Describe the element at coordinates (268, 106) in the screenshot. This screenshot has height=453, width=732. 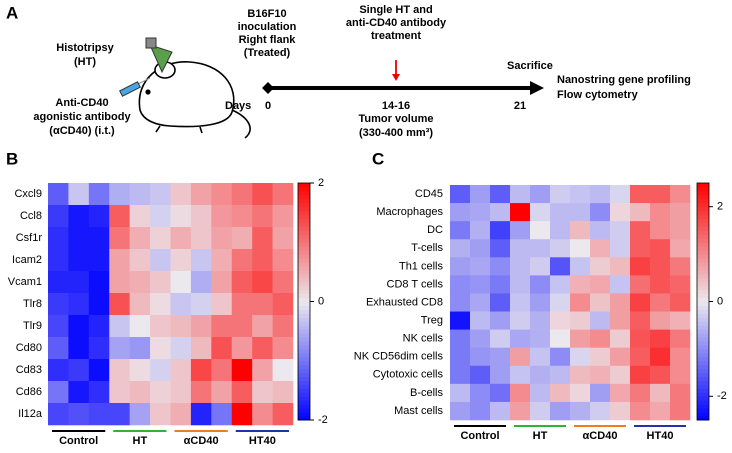
I see `day-label: 0` at that location.